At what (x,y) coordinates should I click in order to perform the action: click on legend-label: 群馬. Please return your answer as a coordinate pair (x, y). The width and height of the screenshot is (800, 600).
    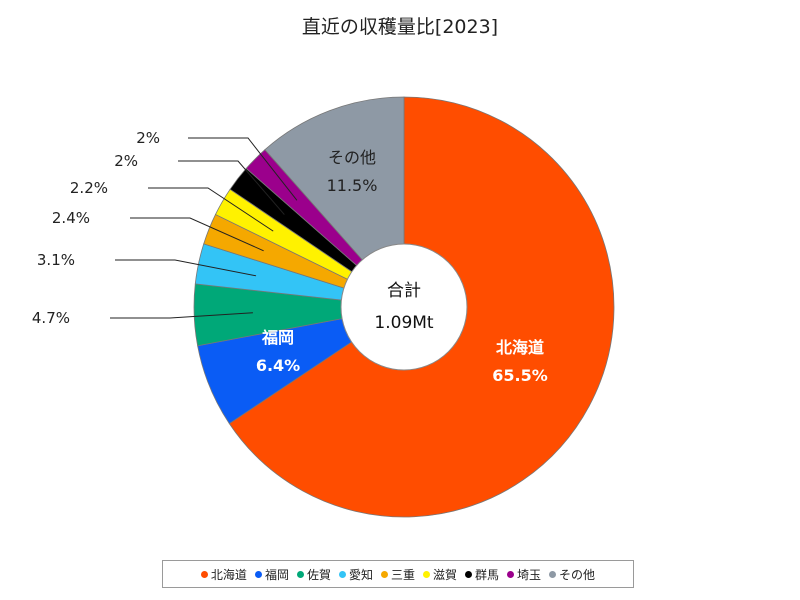
    Looking at the image, I should click on (487, 574).